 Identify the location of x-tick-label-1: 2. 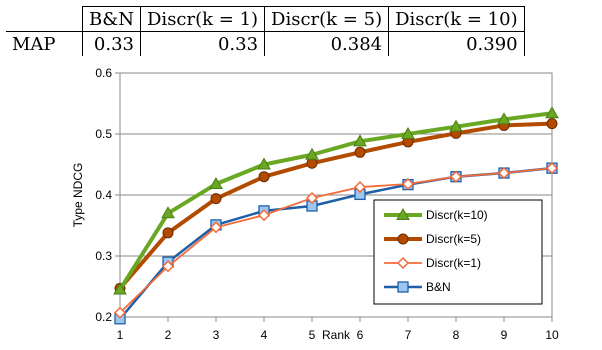
(168, 335).